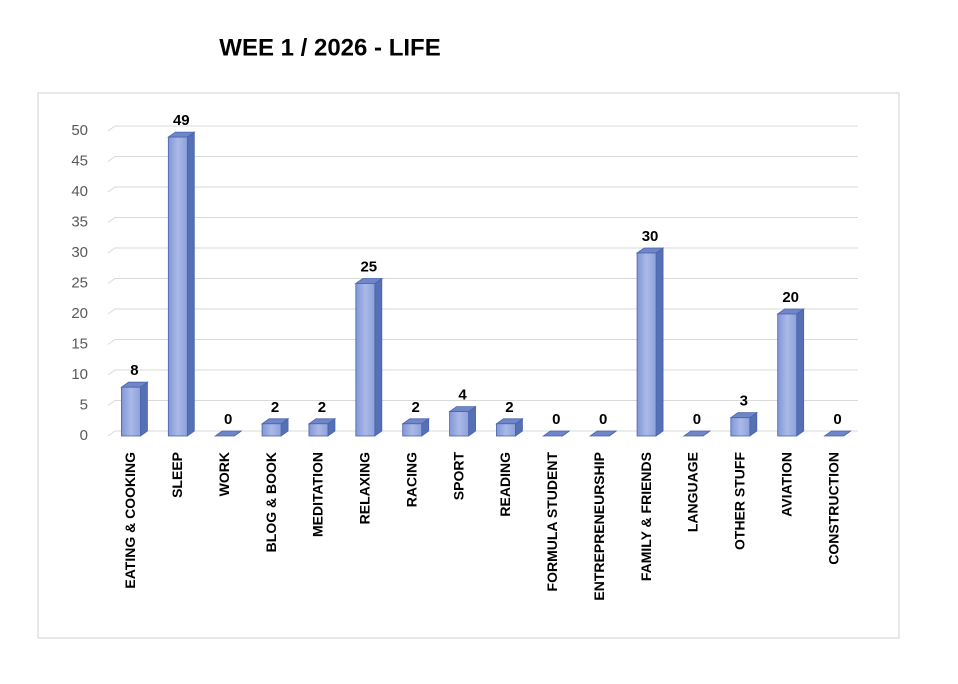 The height and width of the screenshot is (684, 958). What do you see at coordinates (693, 492) in the screenshot?
I see `x-tick-label: LANGUAGE` at bounding box center [693, 492].